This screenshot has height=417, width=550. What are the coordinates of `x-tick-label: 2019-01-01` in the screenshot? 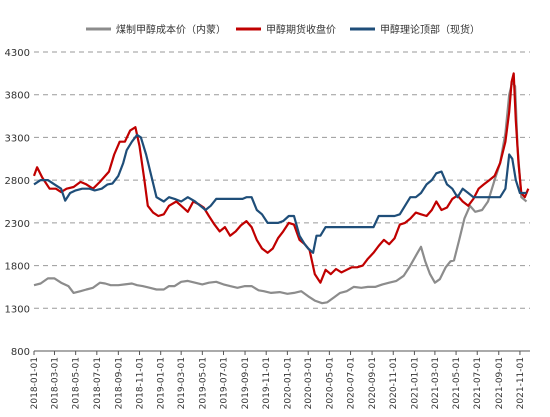 It's located at (162, 383).